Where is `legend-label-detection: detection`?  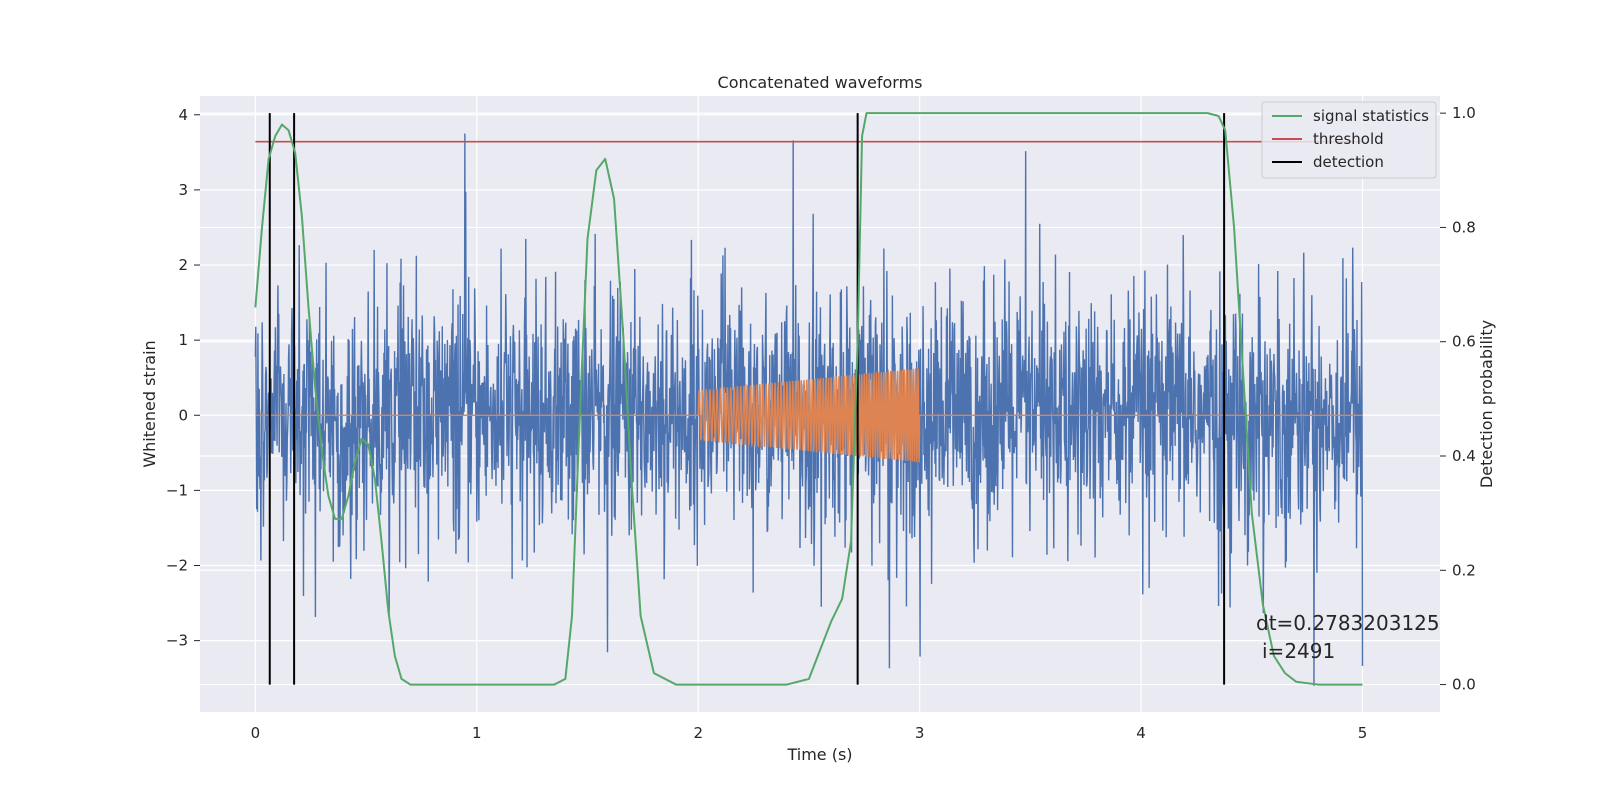
legend-label-detection: detection is located at coordinates (1348, 162).